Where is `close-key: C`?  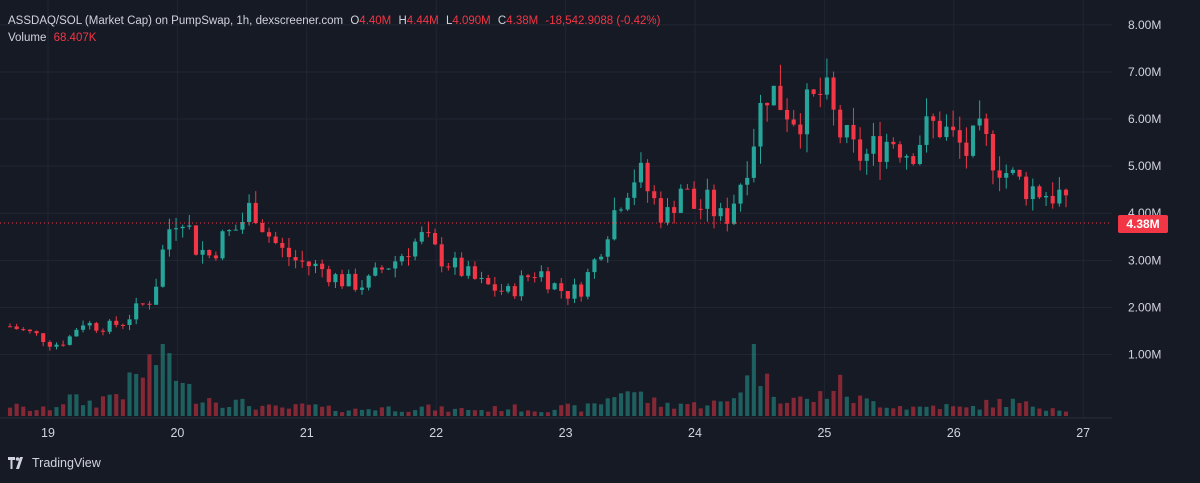 close-key: C is located at coordinates (502, 21).